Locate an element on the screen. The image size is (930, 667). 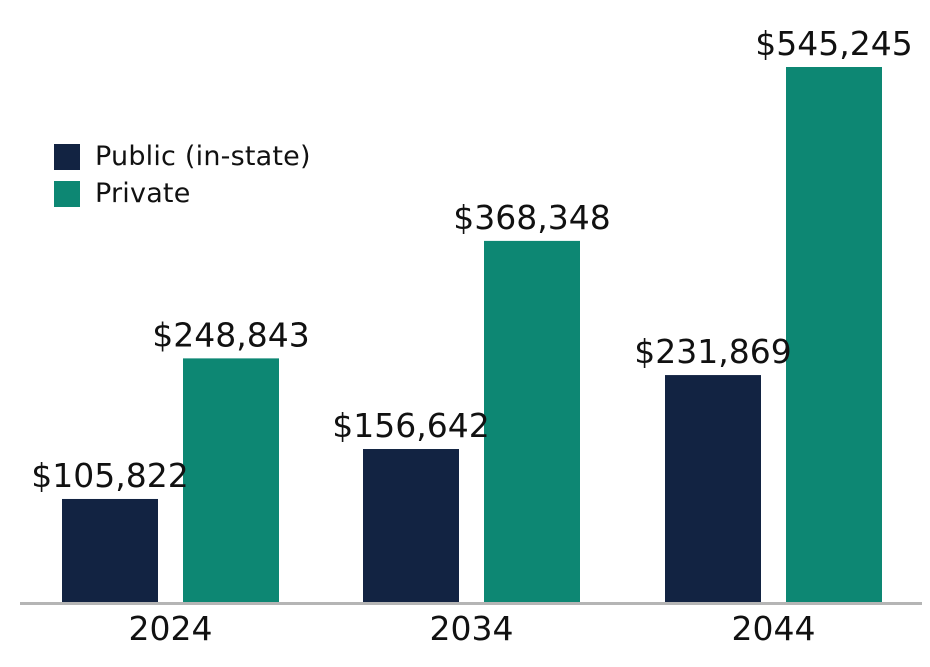
legend-item-public: Public (in-state) is located at coordinates (182, 156).